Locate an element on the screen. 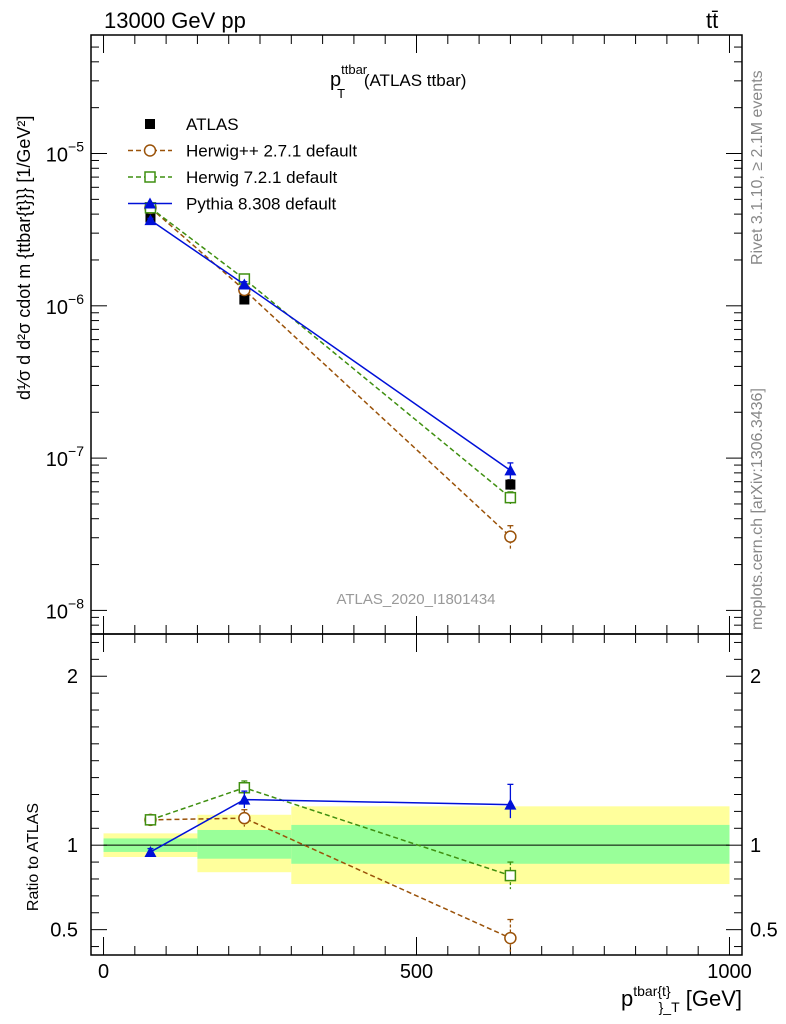  rivet-label: Rivet 3.1.10, ≥ 2.1M events is located at coordinates (757, 167).